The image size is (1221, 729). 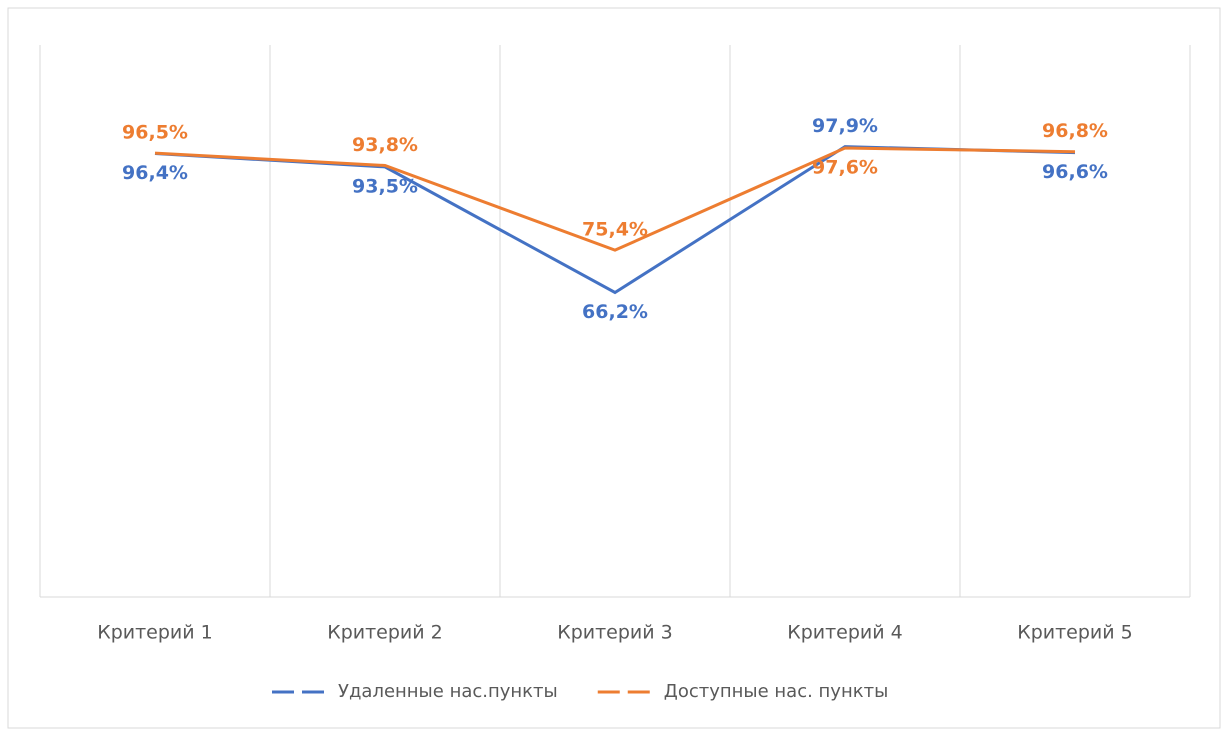 I want to click on data-label: 93,8%, so click(x=385, y=145).